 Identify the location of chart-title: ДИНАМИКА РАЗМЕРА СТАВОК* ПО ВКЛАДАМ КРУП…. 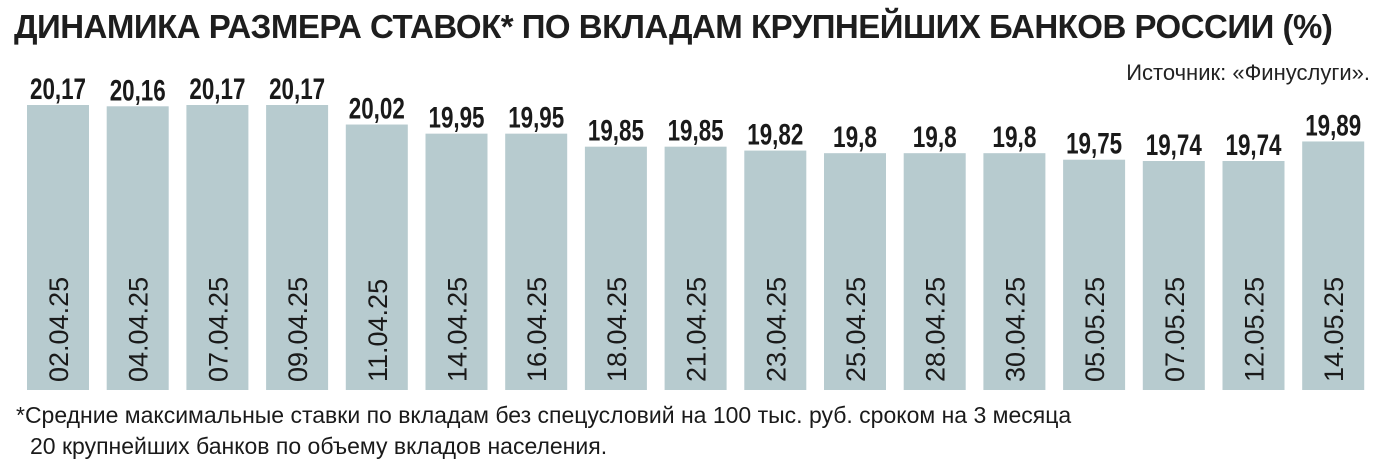
(673, 26).